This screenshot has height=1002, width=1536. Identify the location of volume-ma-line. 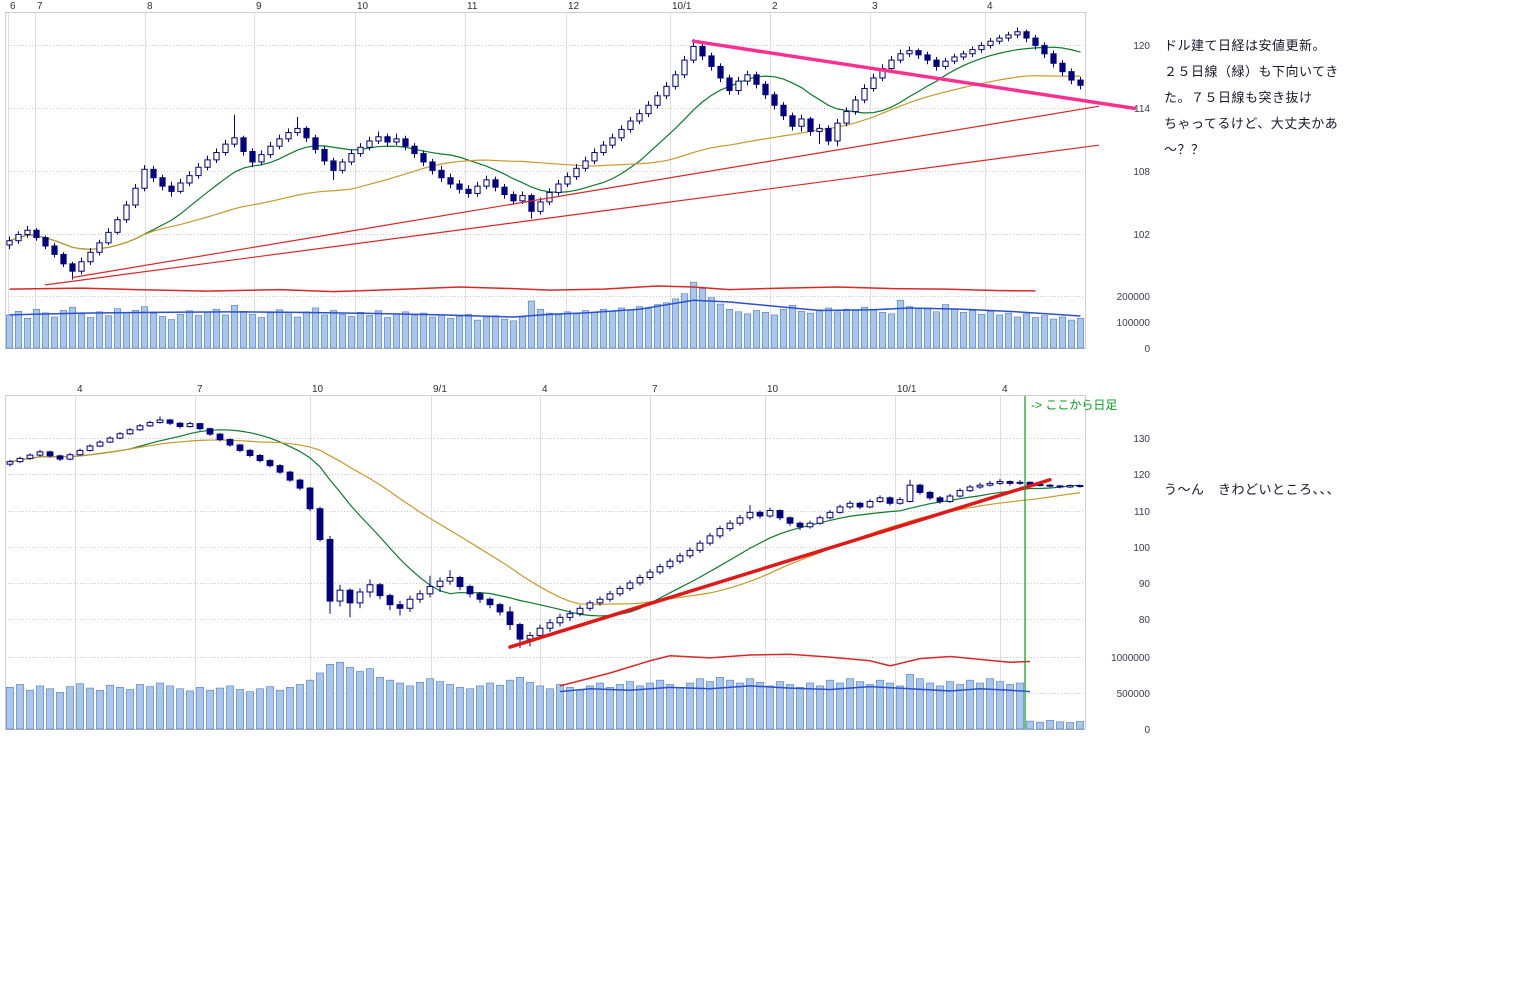
(795, 689).